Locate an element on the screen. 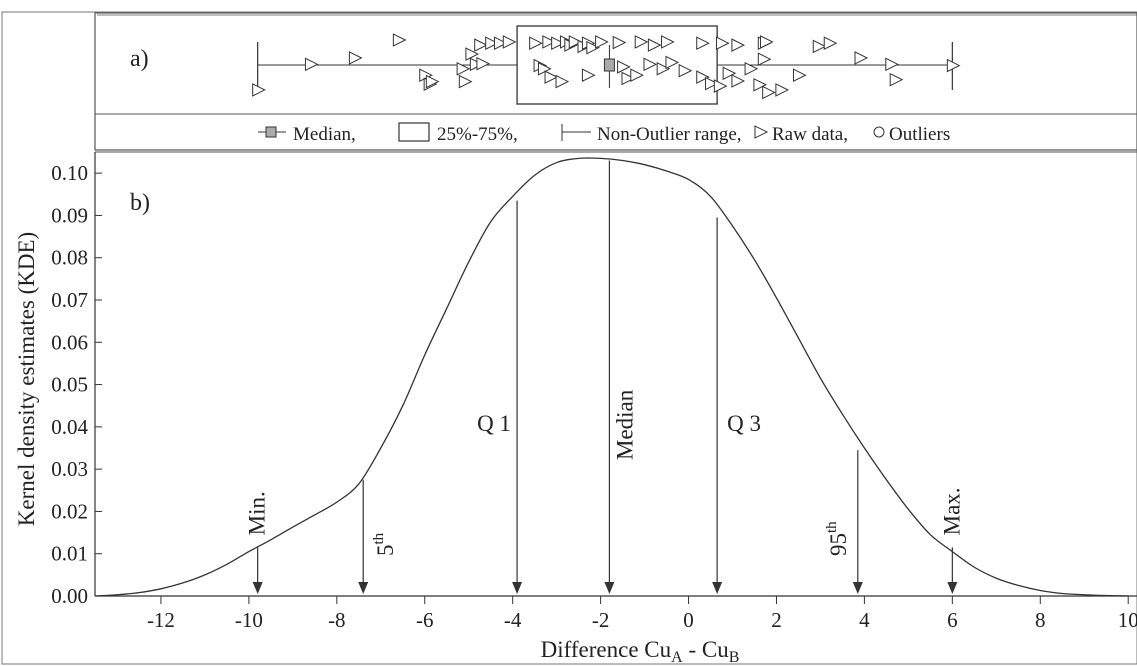  y-tick-label: 0.04 is located at coordinates (69, 427).